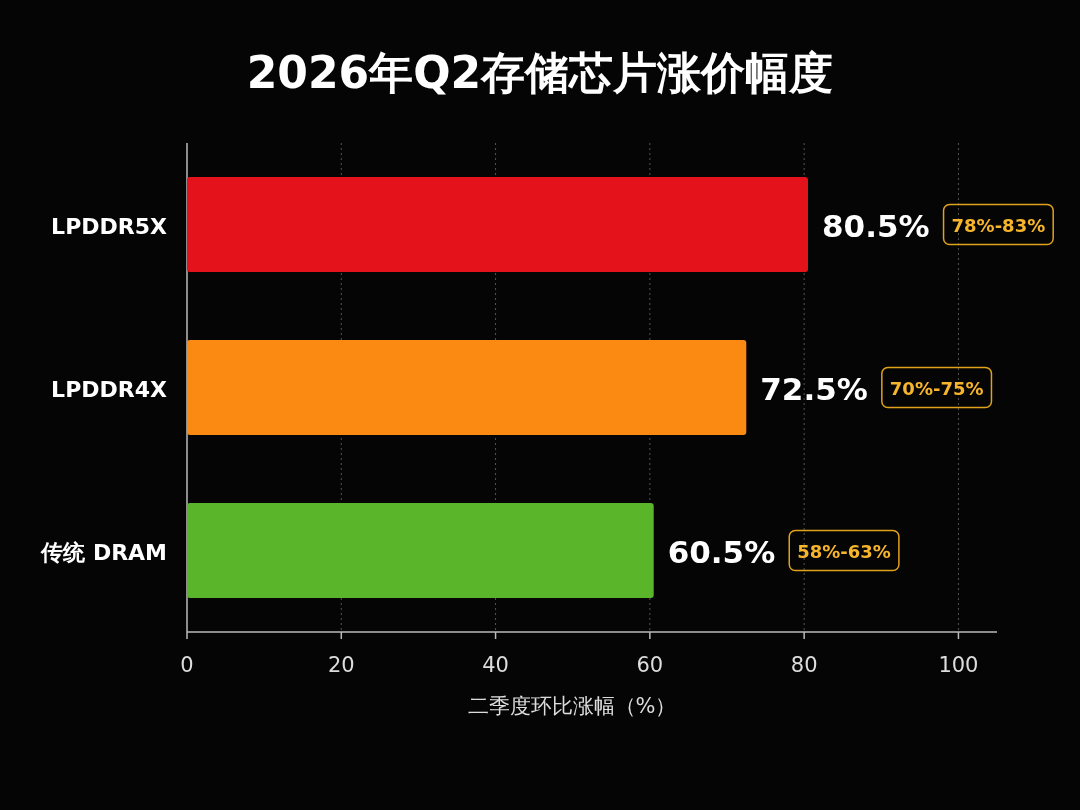  Describe the element at coordinates (936, 388) in the screenshot. I see `annotation: 70%-75%` at that location.